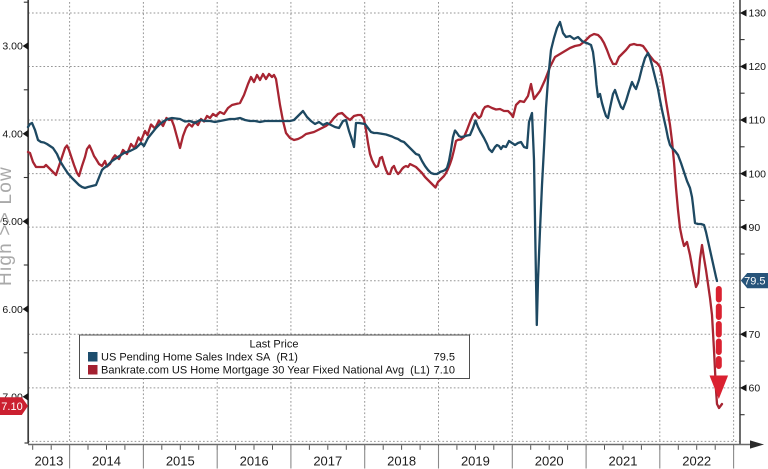 The image size is (768, 469). Describe the element at coordinates (106, 461) in the screenshot. I see `svg-text: 2014` at that location.